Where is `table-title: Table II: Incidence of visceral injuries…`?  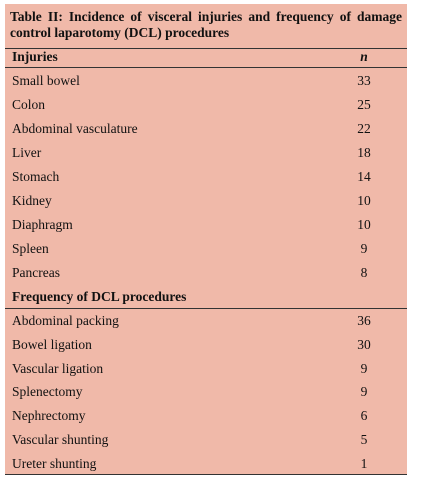 table-title: Table II: Incidence of visceral injuries… is located at coordinates (206, 24).